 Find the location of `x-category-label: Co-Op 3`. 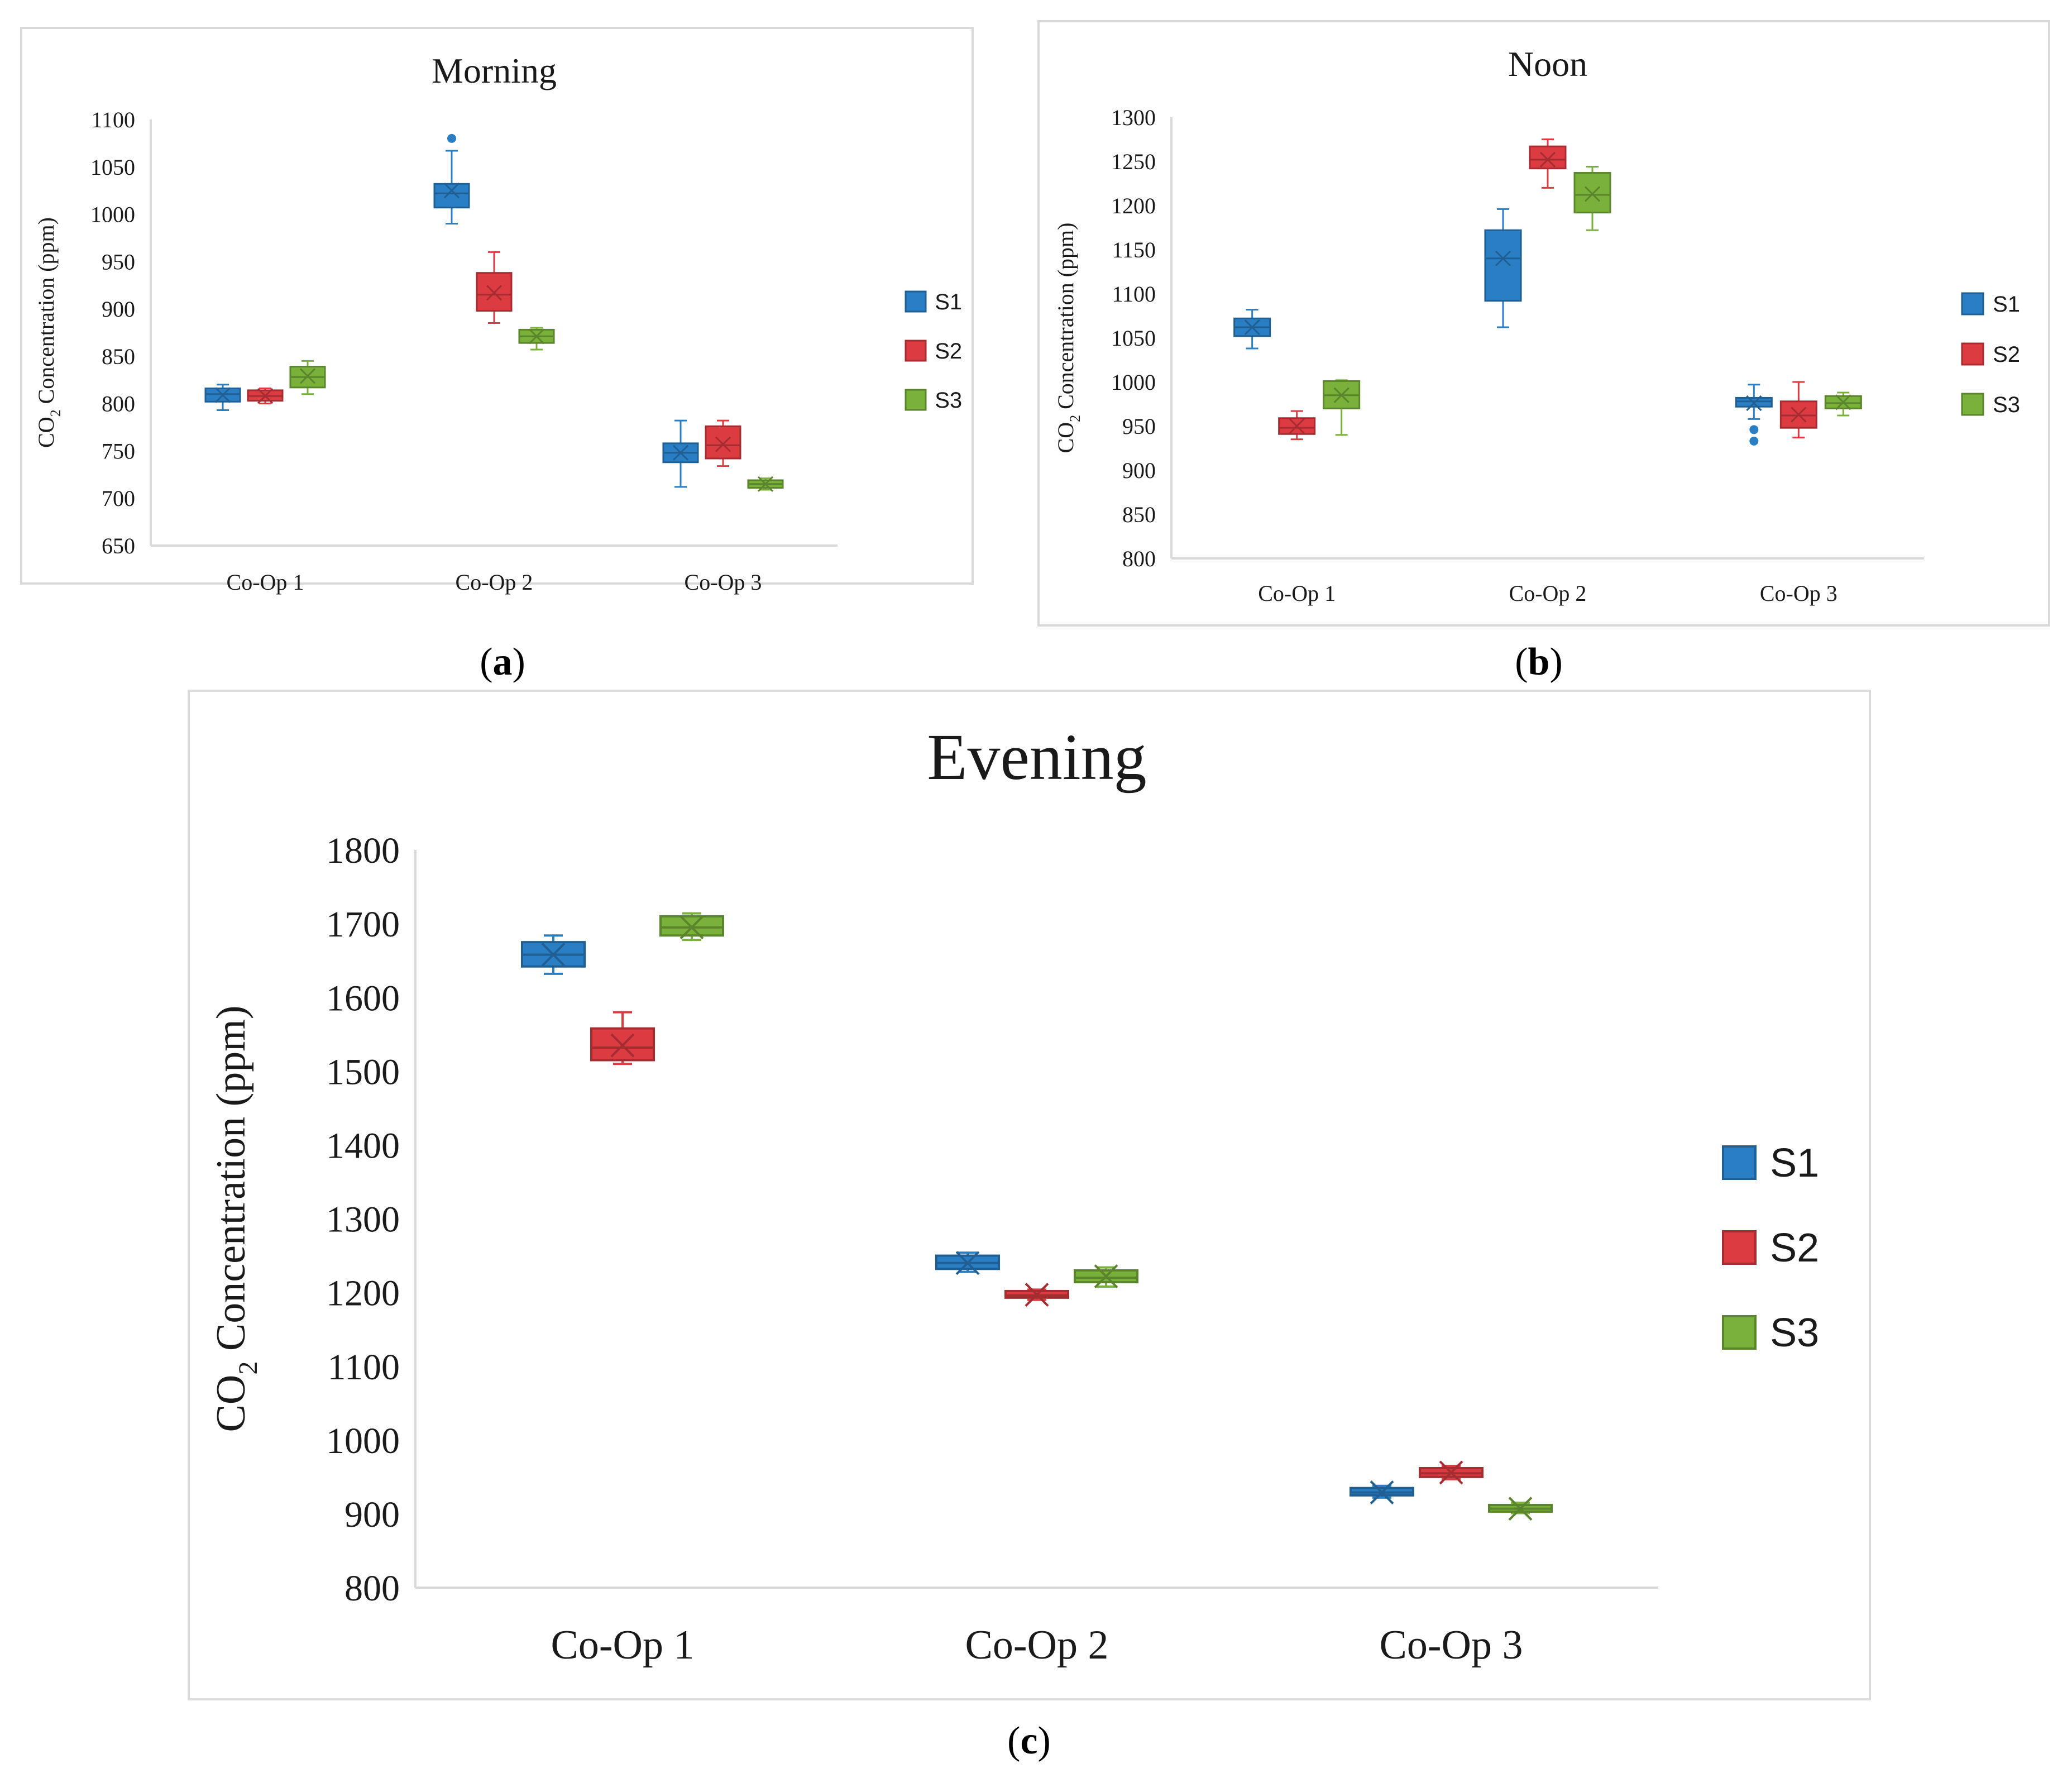

x-category-label: Co-Op 3 is located at coordinates (1451, 1645).